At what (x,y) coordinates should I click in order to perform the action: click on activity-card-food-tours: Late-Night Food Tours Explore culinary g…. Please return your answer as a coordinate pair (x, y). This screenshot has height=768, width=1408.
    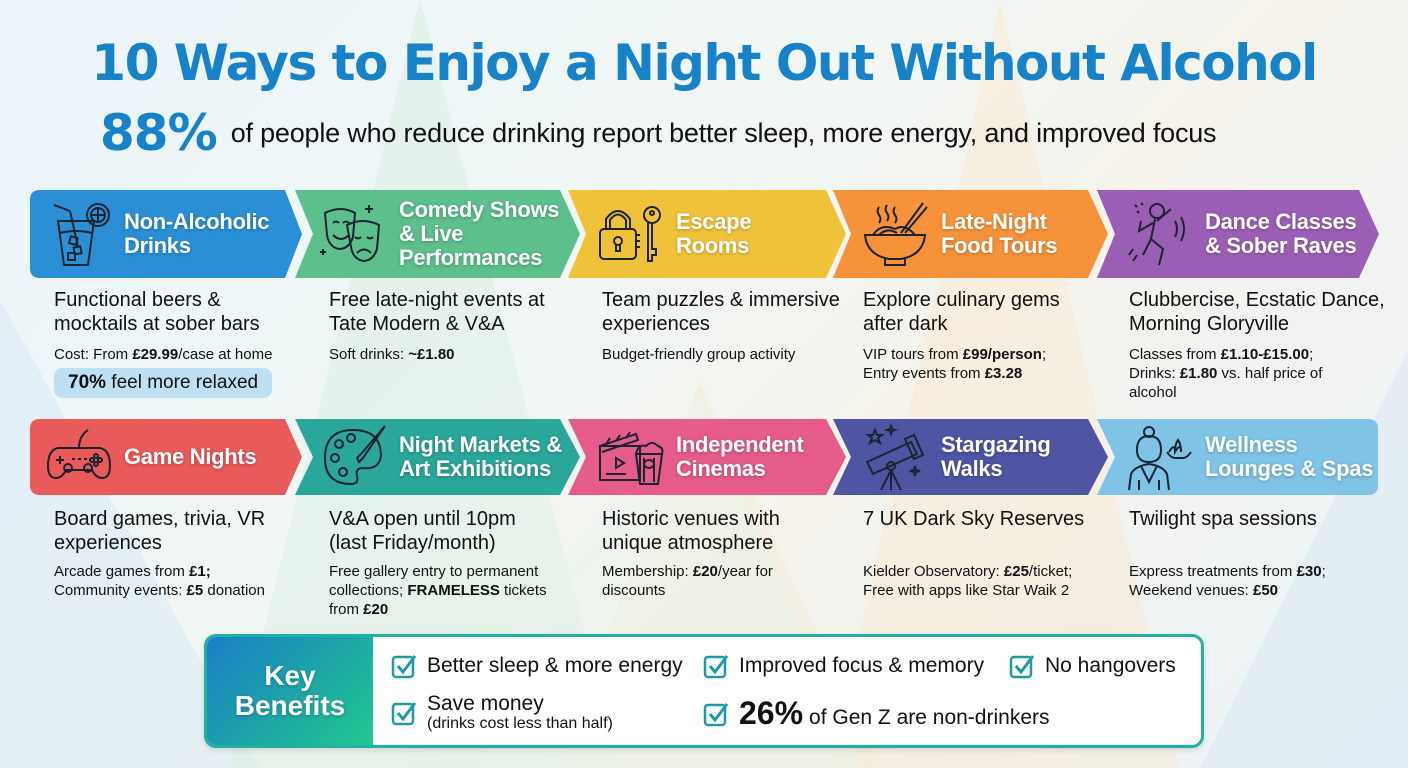
    Looking at the image, I should click on (973, 300).